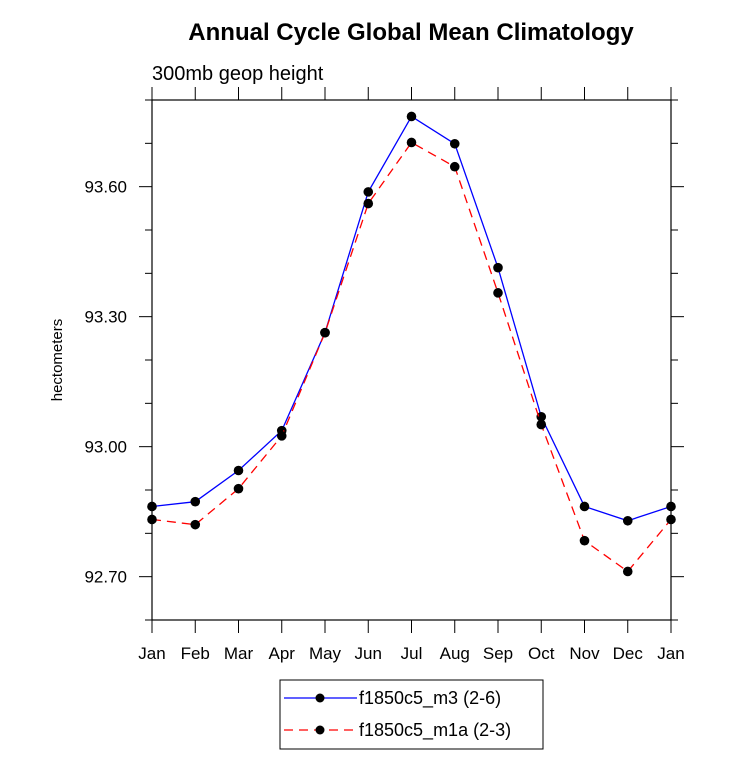  I want to click on chart-subtitle: 300mb geop height, so click(238, 74).